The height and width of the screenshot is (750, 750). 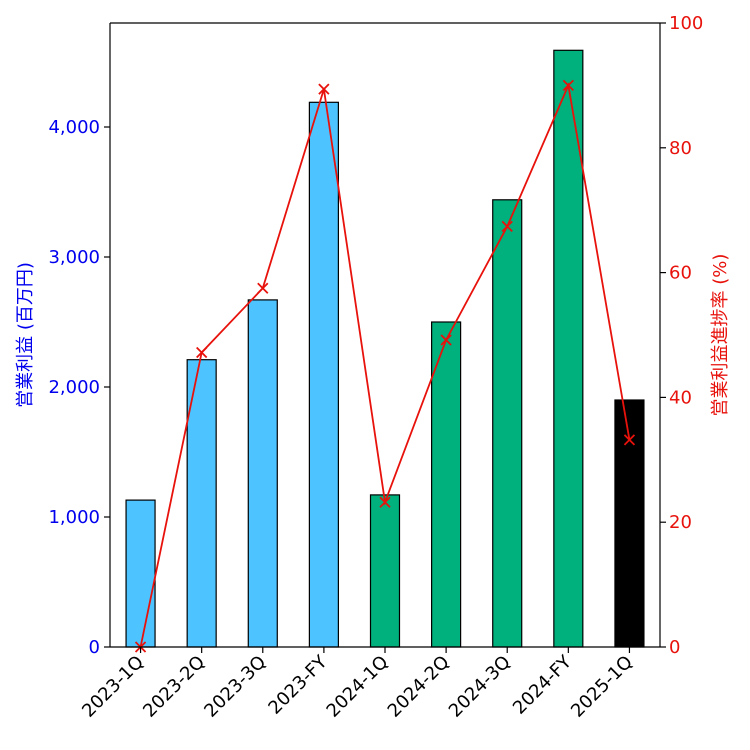 What do you see at coordinates (507, 226) in the screenshot?
I see `marker-2024-3Q` at bounding box center [507, 226].